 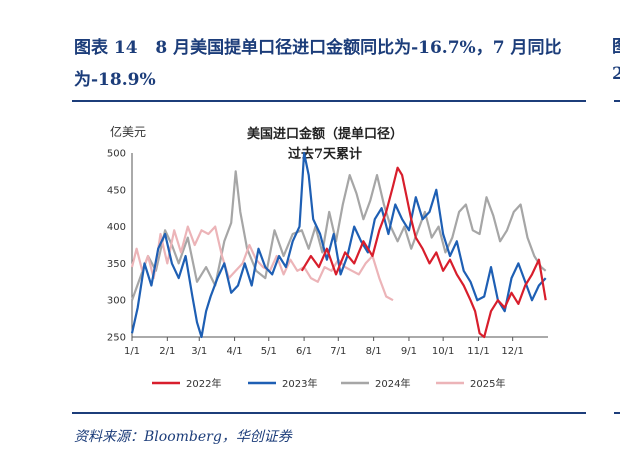 I want to click on x-tick-label: 12/1, so click(x=512, y=351).